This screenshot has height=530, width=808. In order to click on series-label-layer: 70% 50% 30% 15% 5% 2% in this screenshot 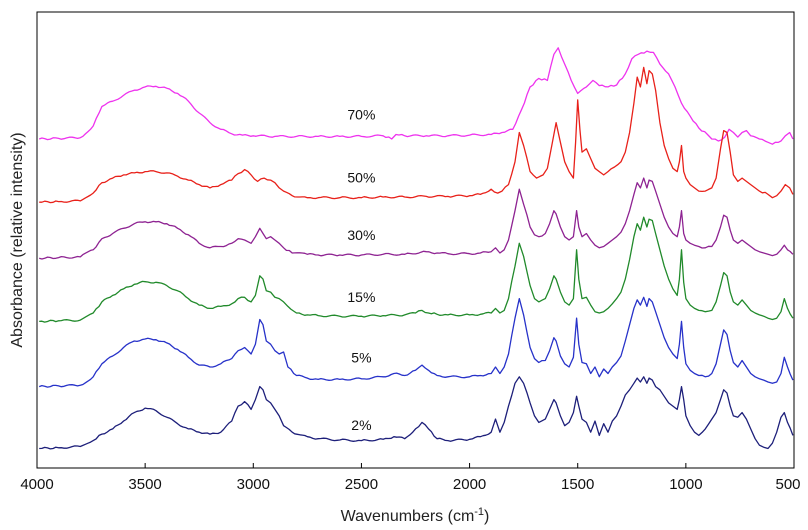, I will do `click(361, 270)`.